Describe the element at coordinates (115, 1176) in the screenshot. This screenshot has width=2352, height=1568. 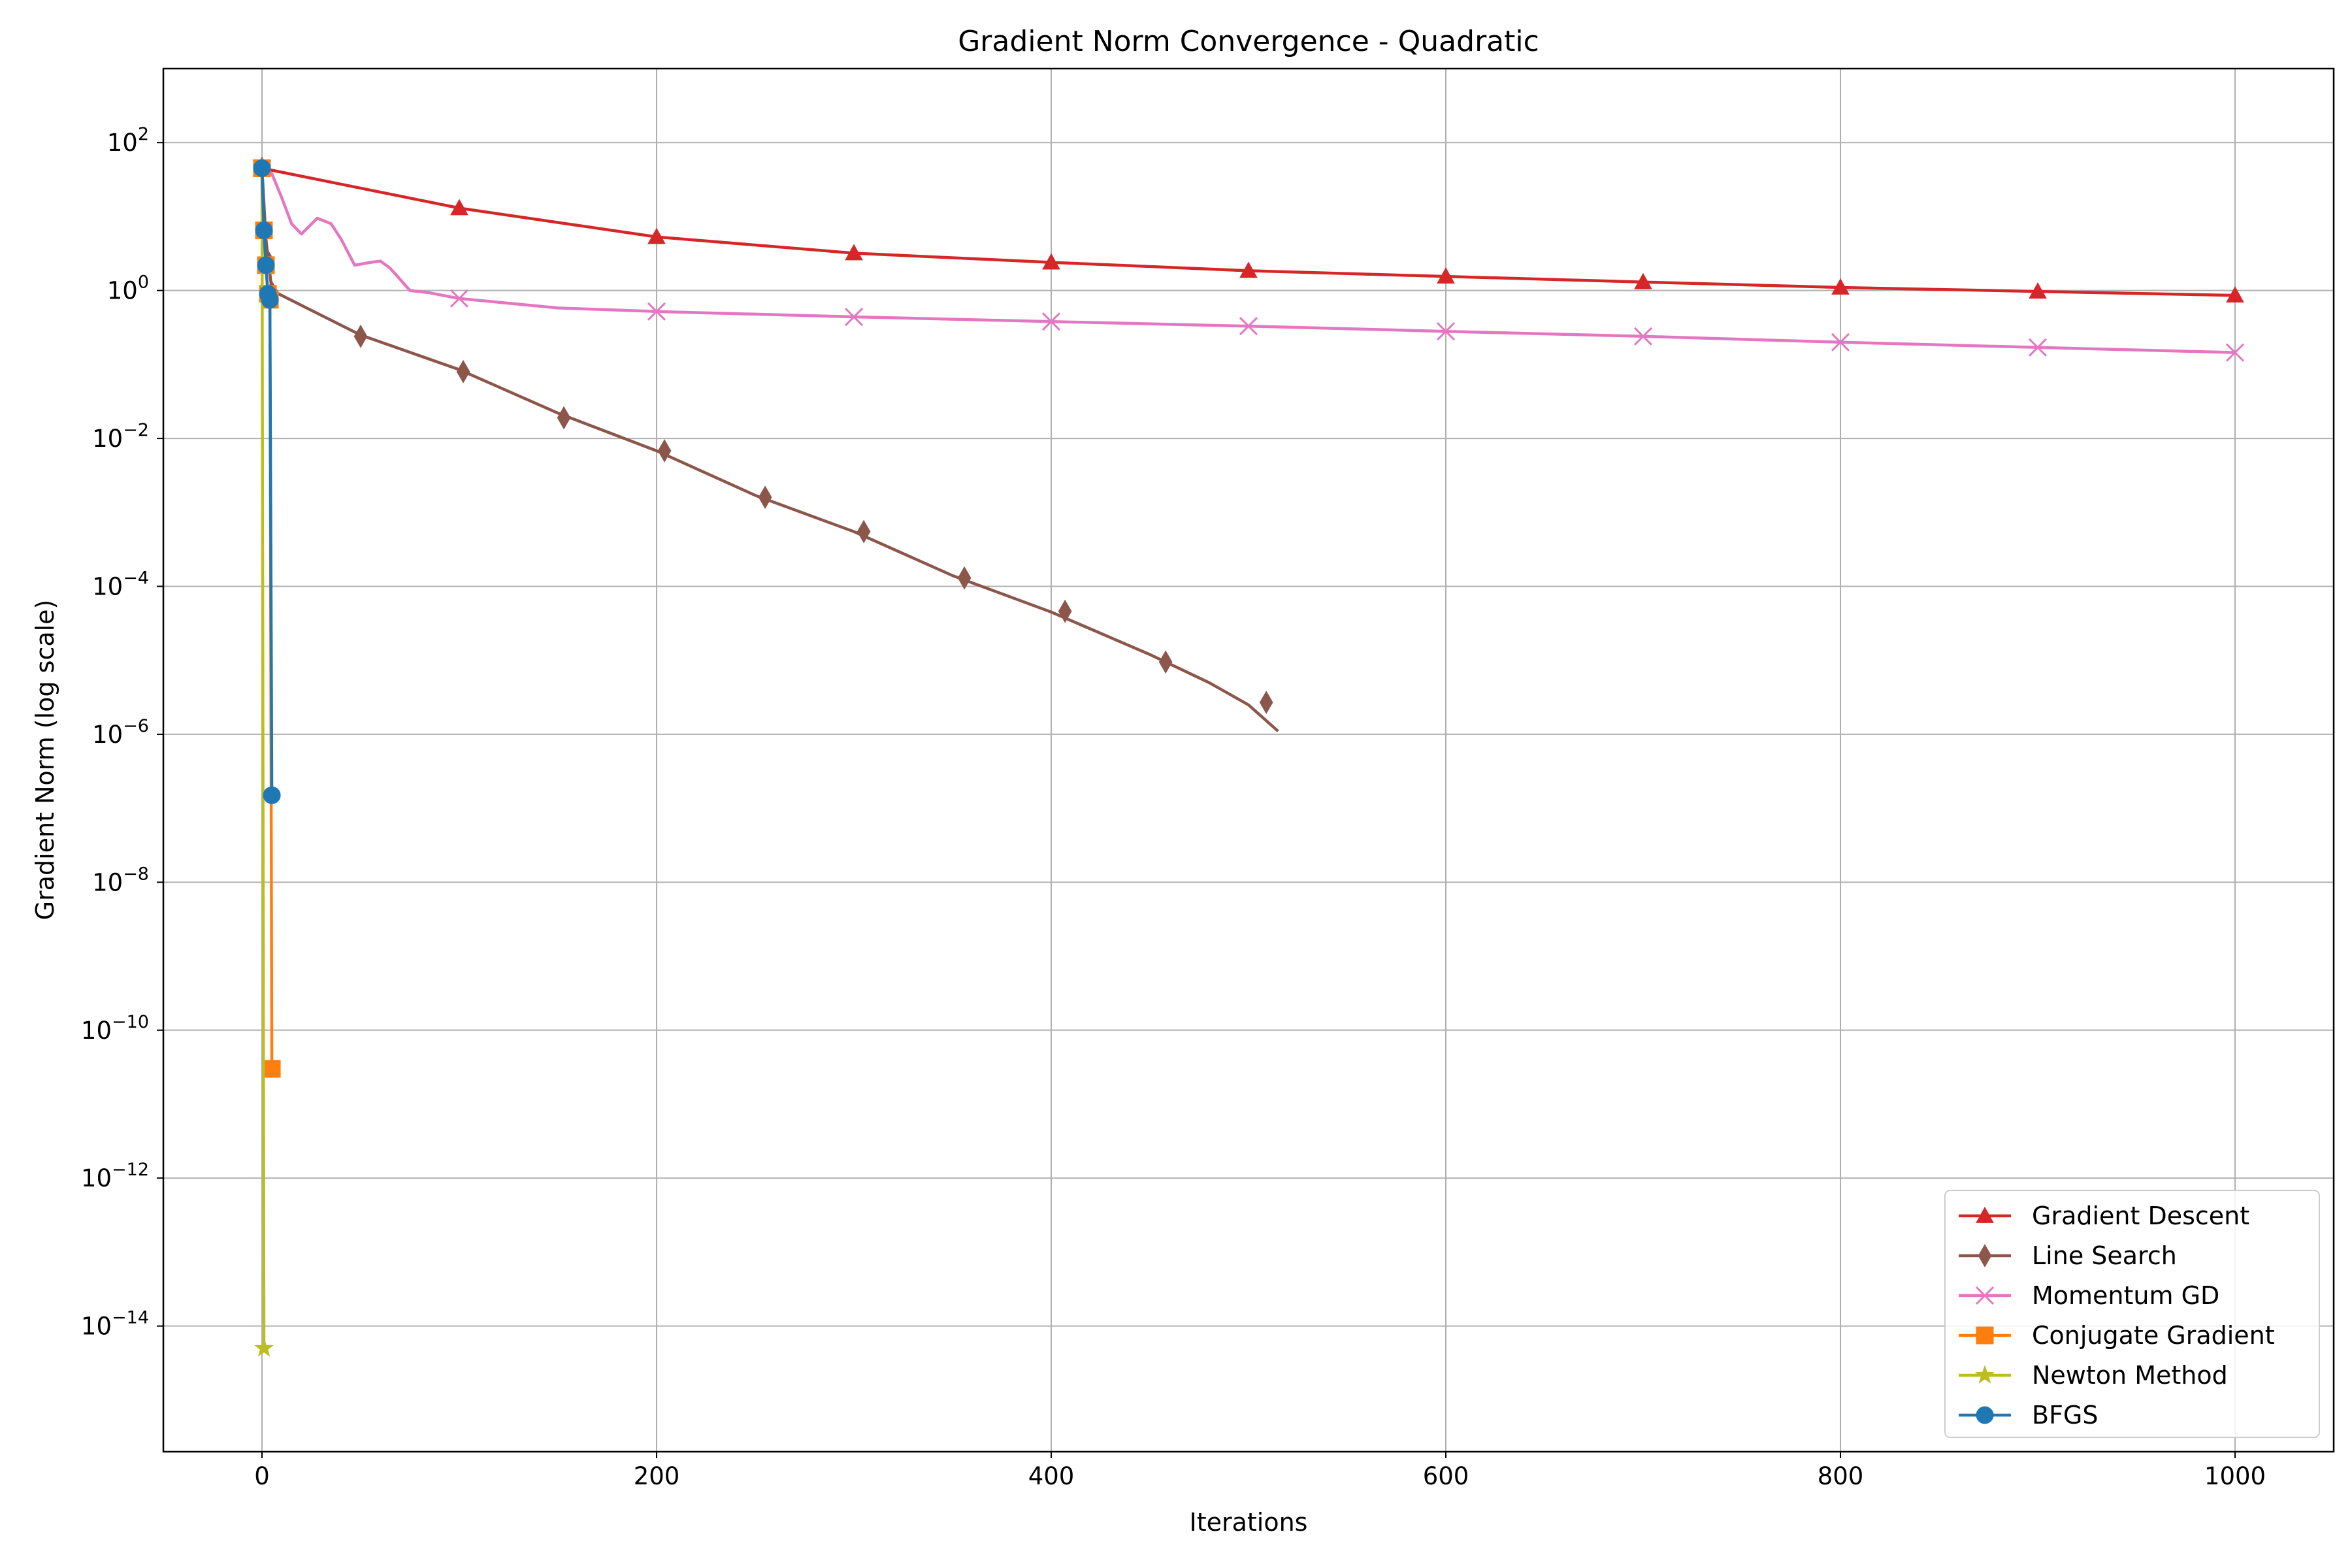
I see `y-tick-label: 10⁻¹²` at that location.